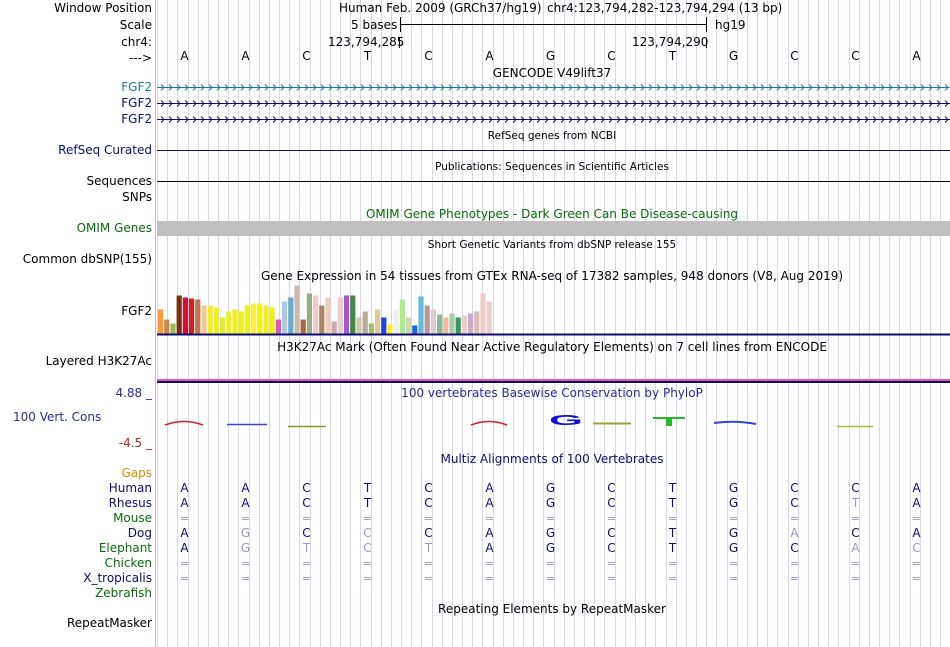 The height and width of the screenshot is (647, 950). Describe the element at coordinates (139, 533) in the screenshot. I see `species-label-dog: Dog` at that location.